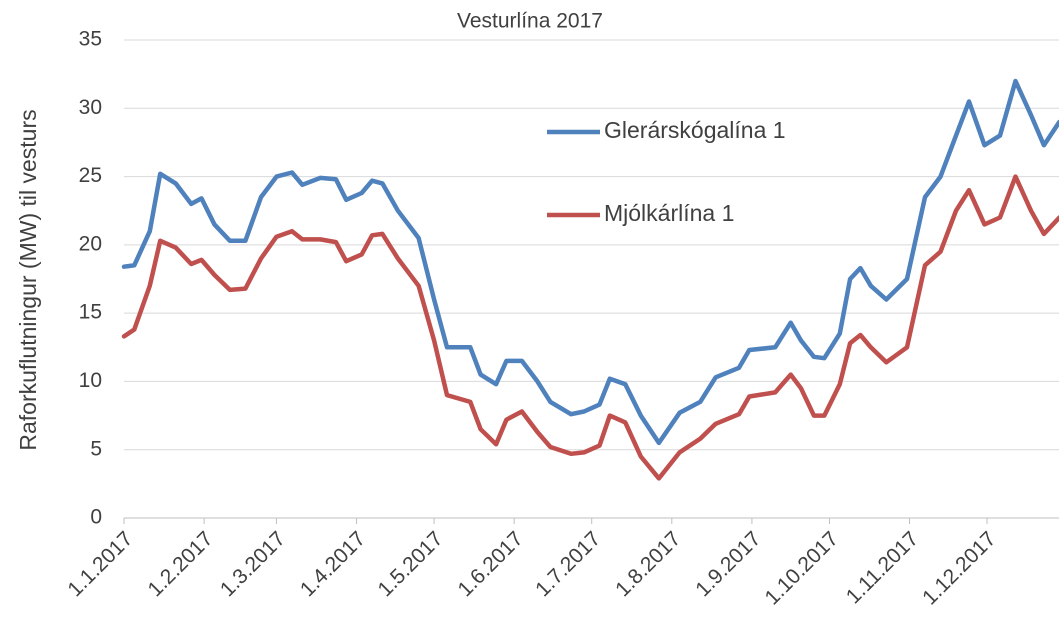 This screenshot has width=1059, height=628. What do you see at coordinates (96, 448) in the screenshot?
I see `y-tick-label: 5` at bounding box center [96, 448].